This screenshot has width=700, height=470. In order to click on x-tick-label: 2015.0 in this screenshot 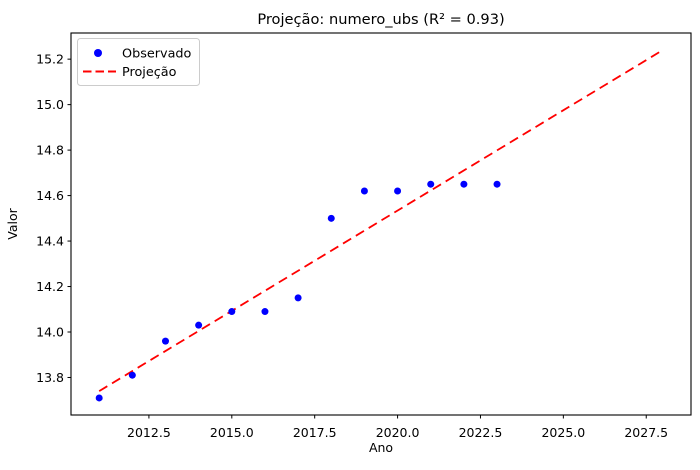, I will do `click(232, 432)`.